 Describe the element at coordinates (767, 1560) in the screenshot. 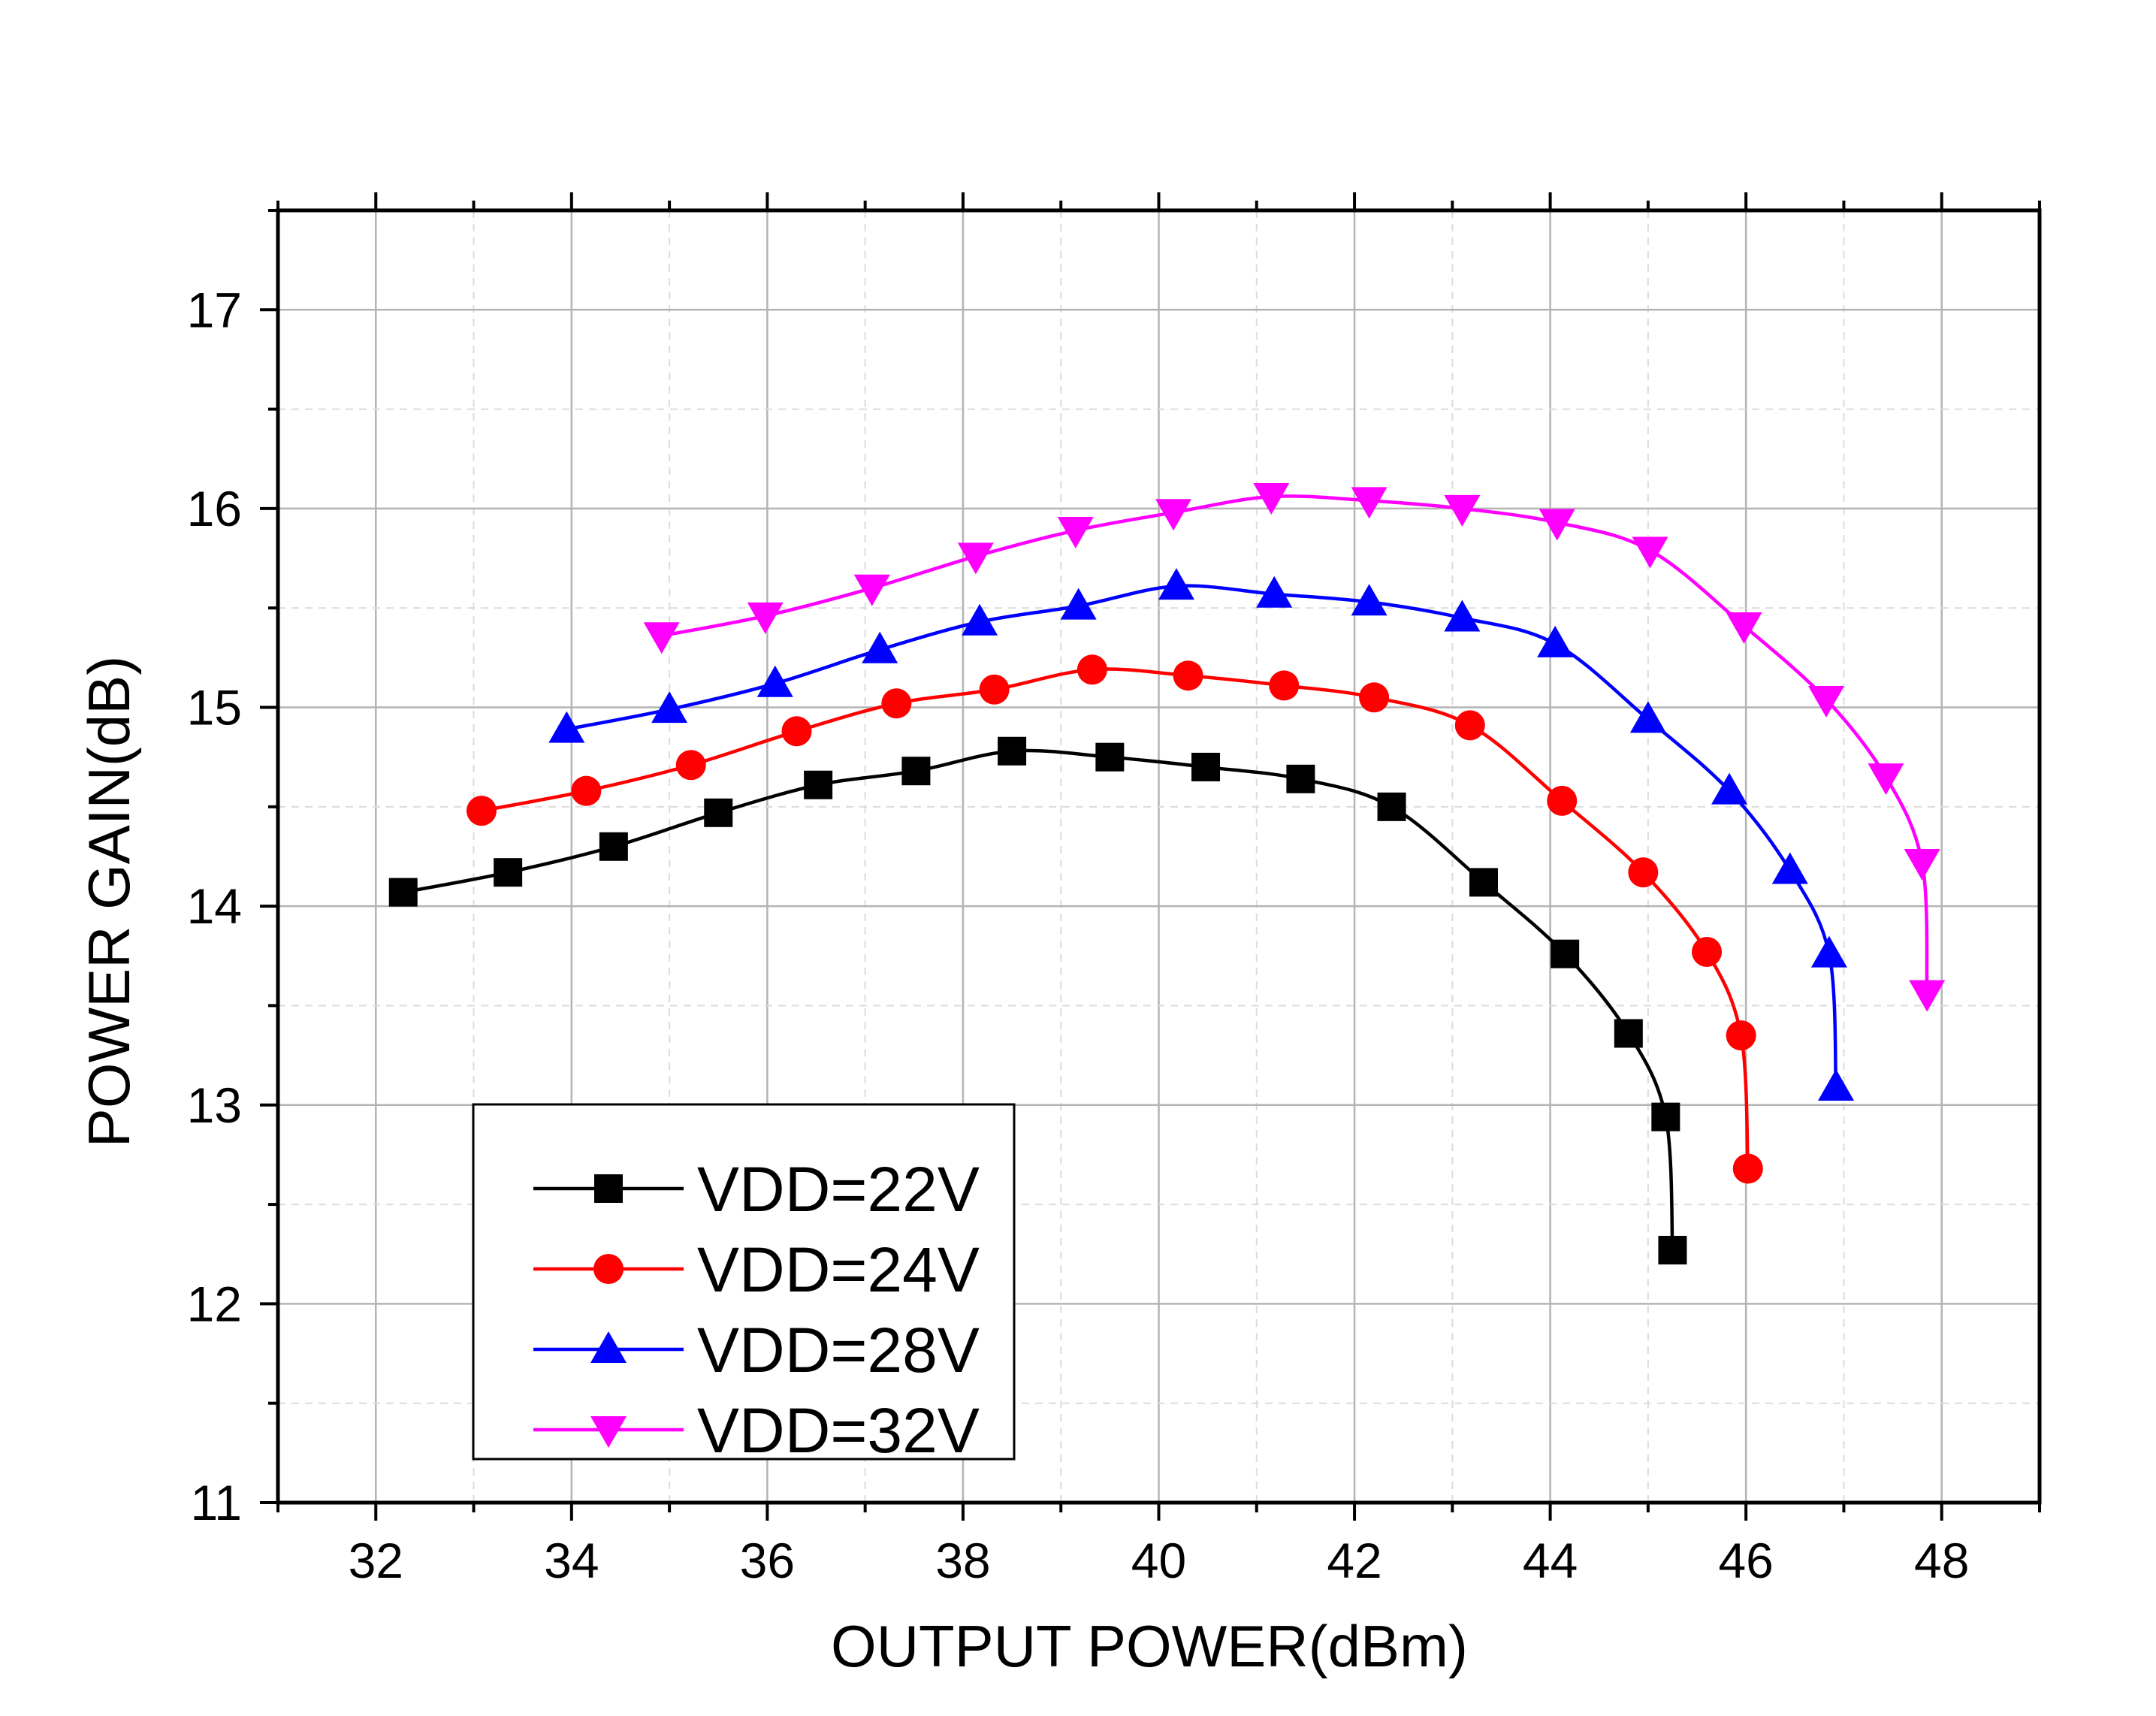

I see `x-tick-label: 36` at that location.